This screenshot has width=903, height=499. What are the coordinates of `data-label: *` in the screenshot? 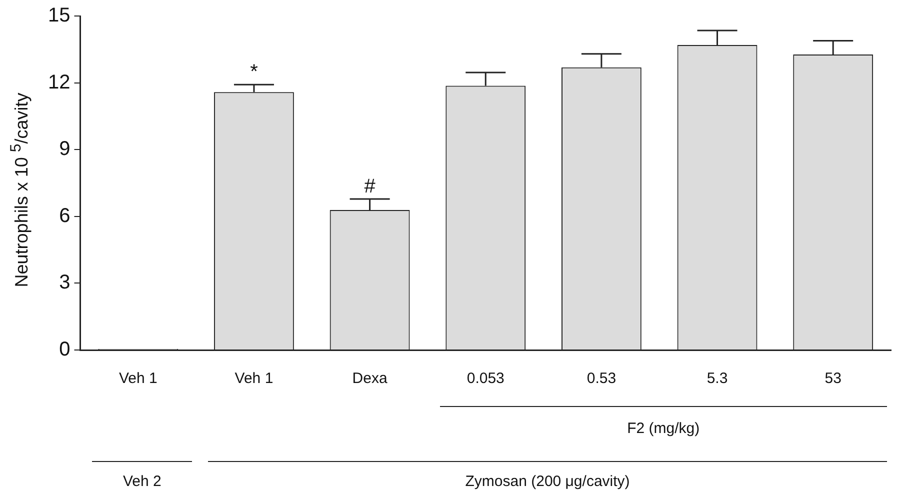 It's located at (254, 72).